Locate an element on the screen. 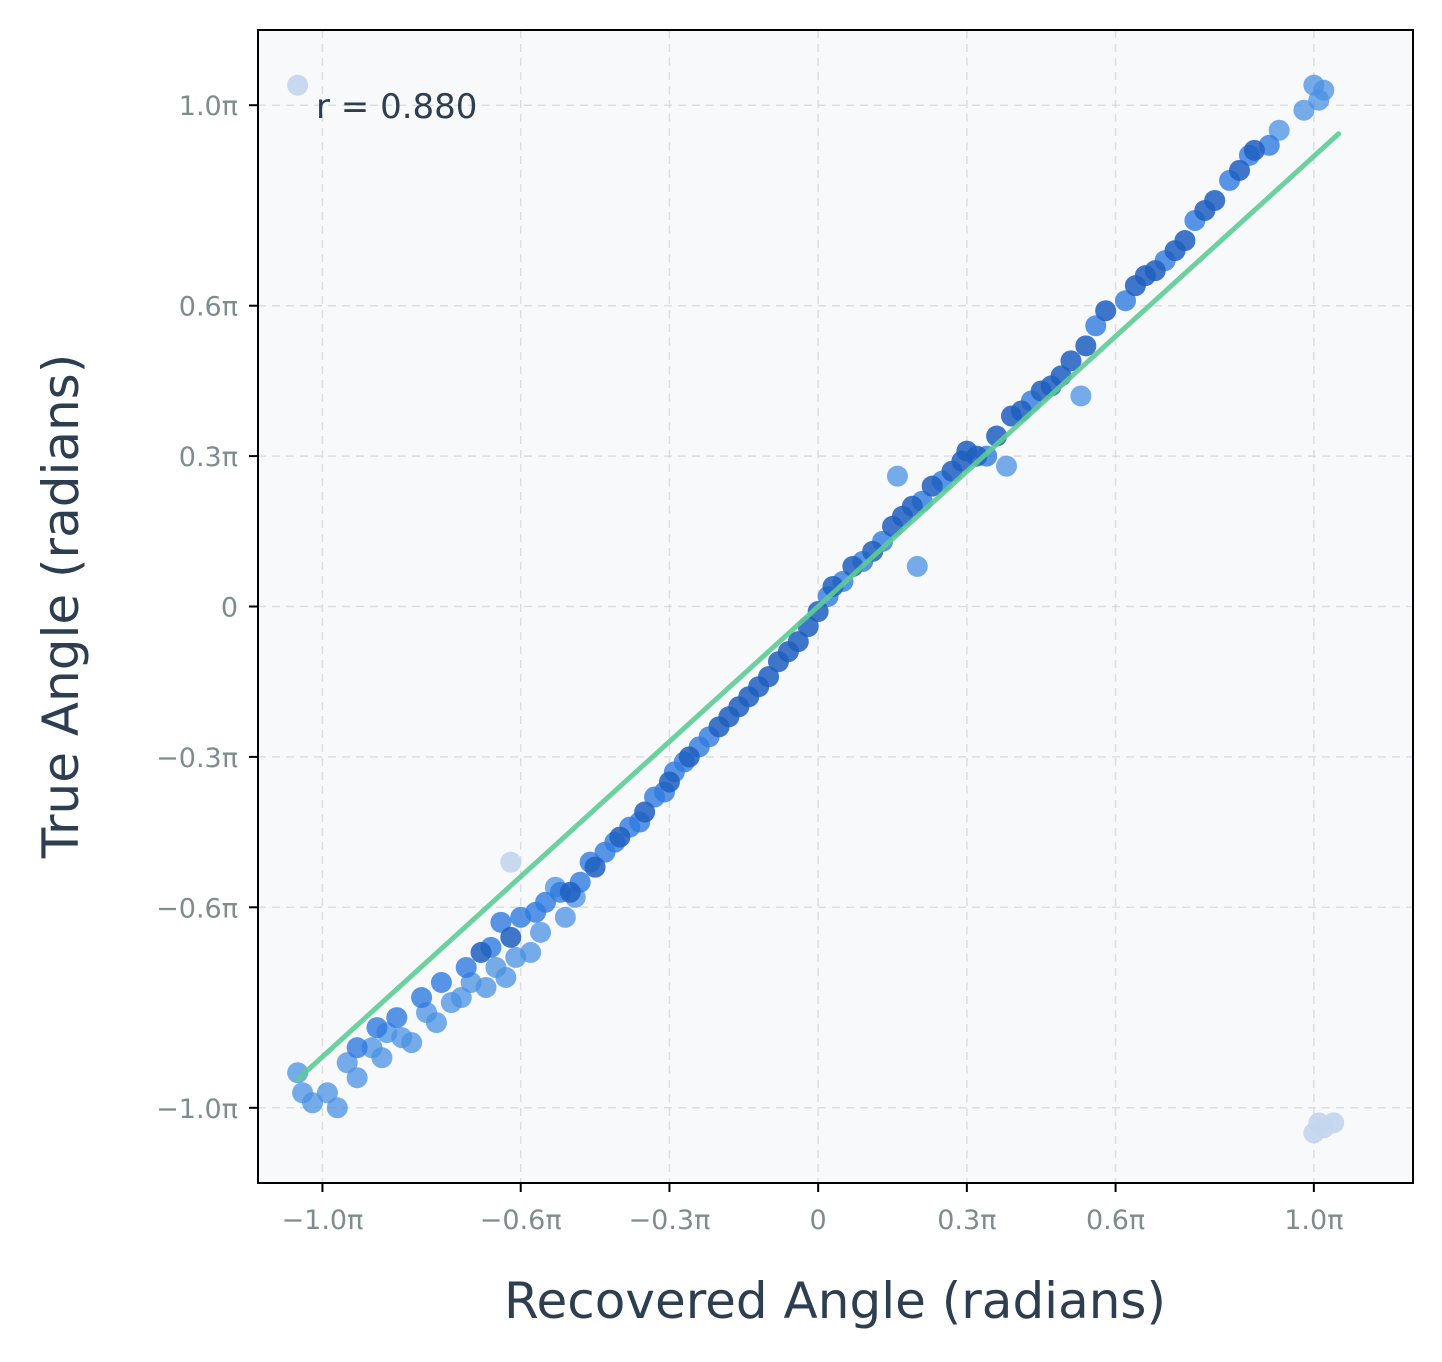 The image size is (1442, 1362). correlation-annotation: r = 0.880 is located at coordinates (396, 107).